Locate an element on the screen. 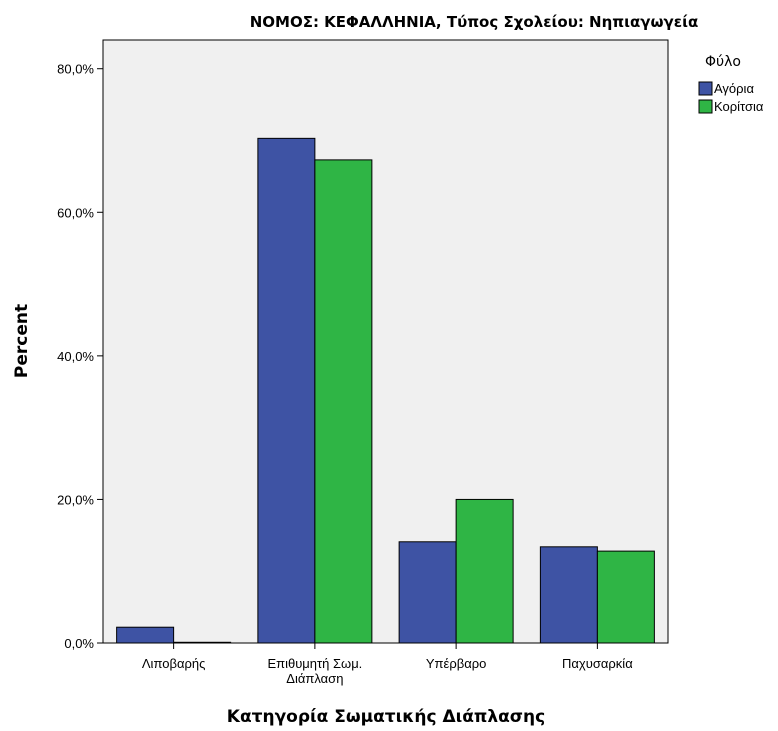 The image size is (778, 731). legend-label: Αγόρια is located at coordinates (734, 88).